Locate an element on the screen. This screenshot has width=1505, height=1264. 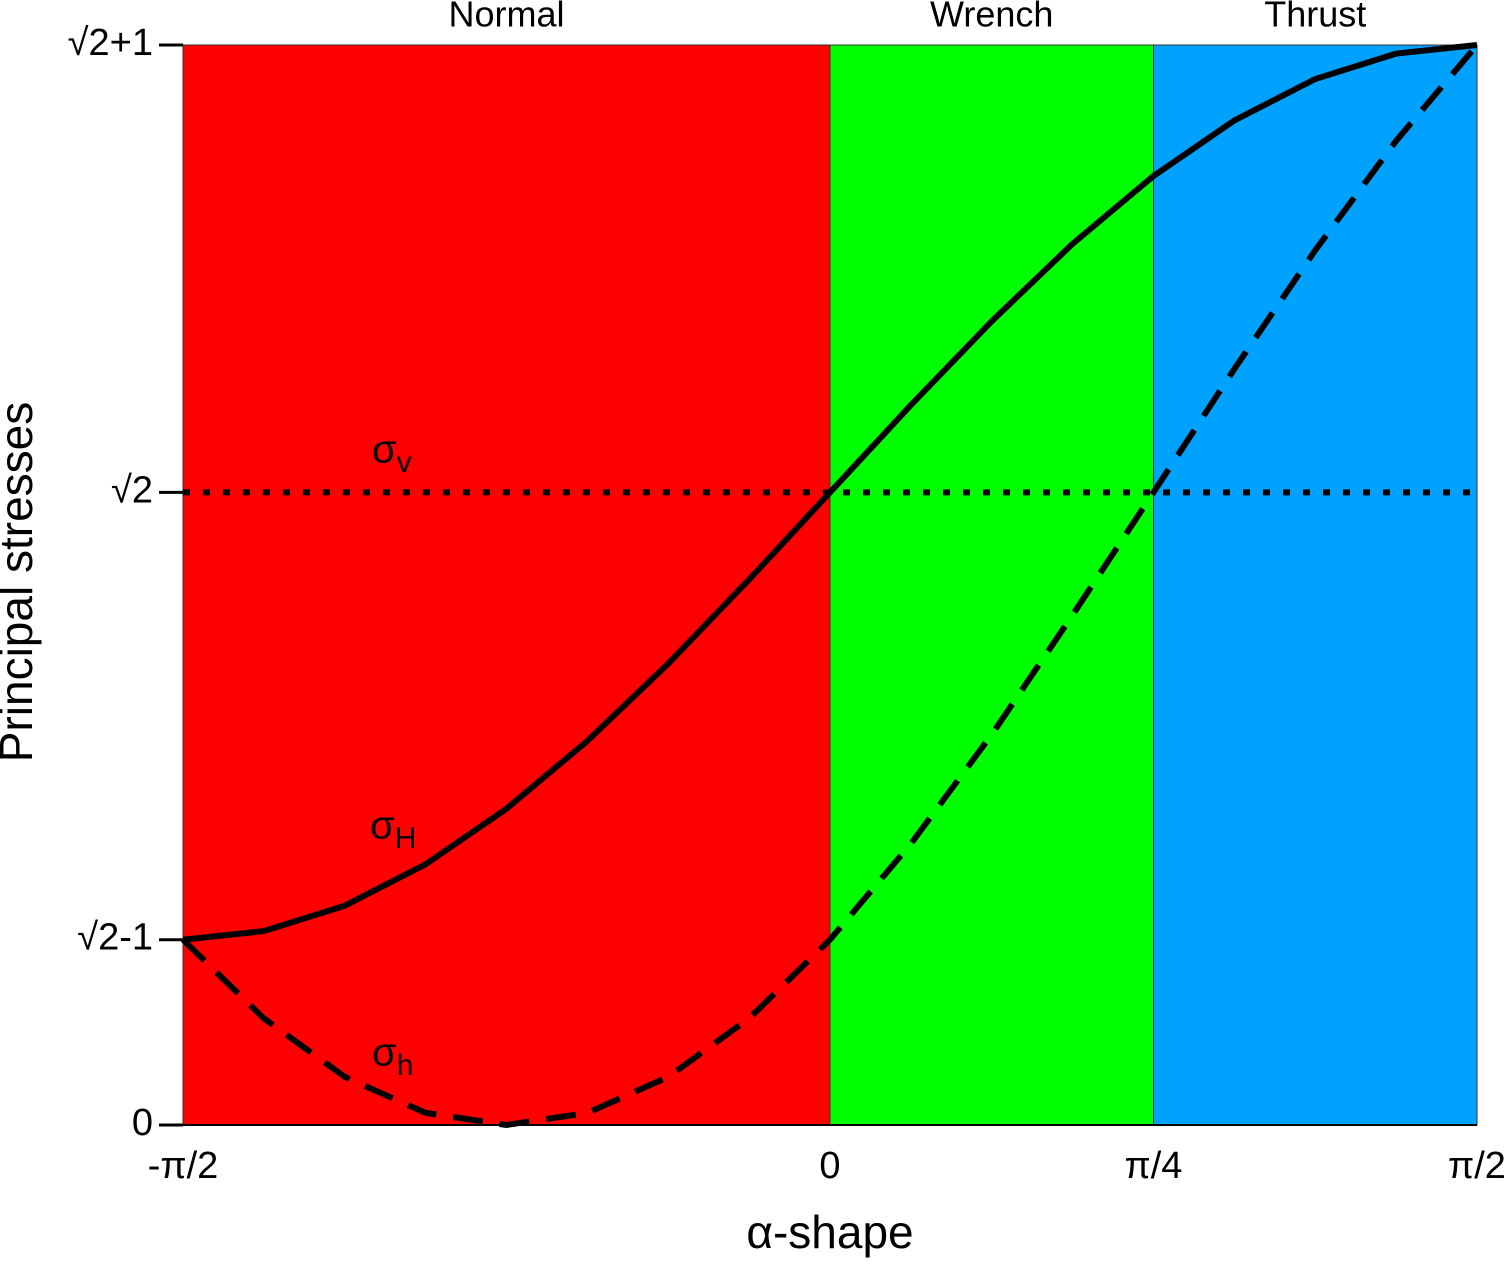
region-label: Wrench is located at coordinates (991, 17).